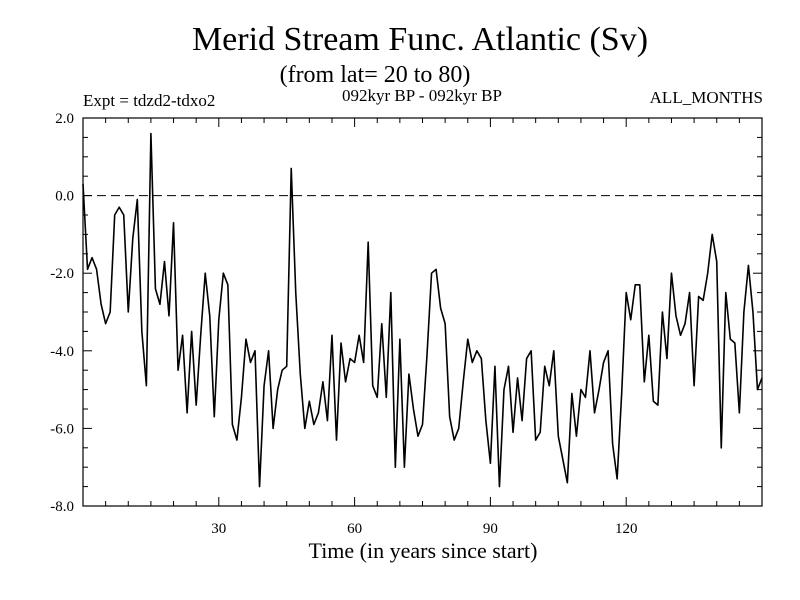  What do you see at coordinates (626, 529) in the screenshot?
I see `x-tick-label: 120` at bounding box center [626, 529].